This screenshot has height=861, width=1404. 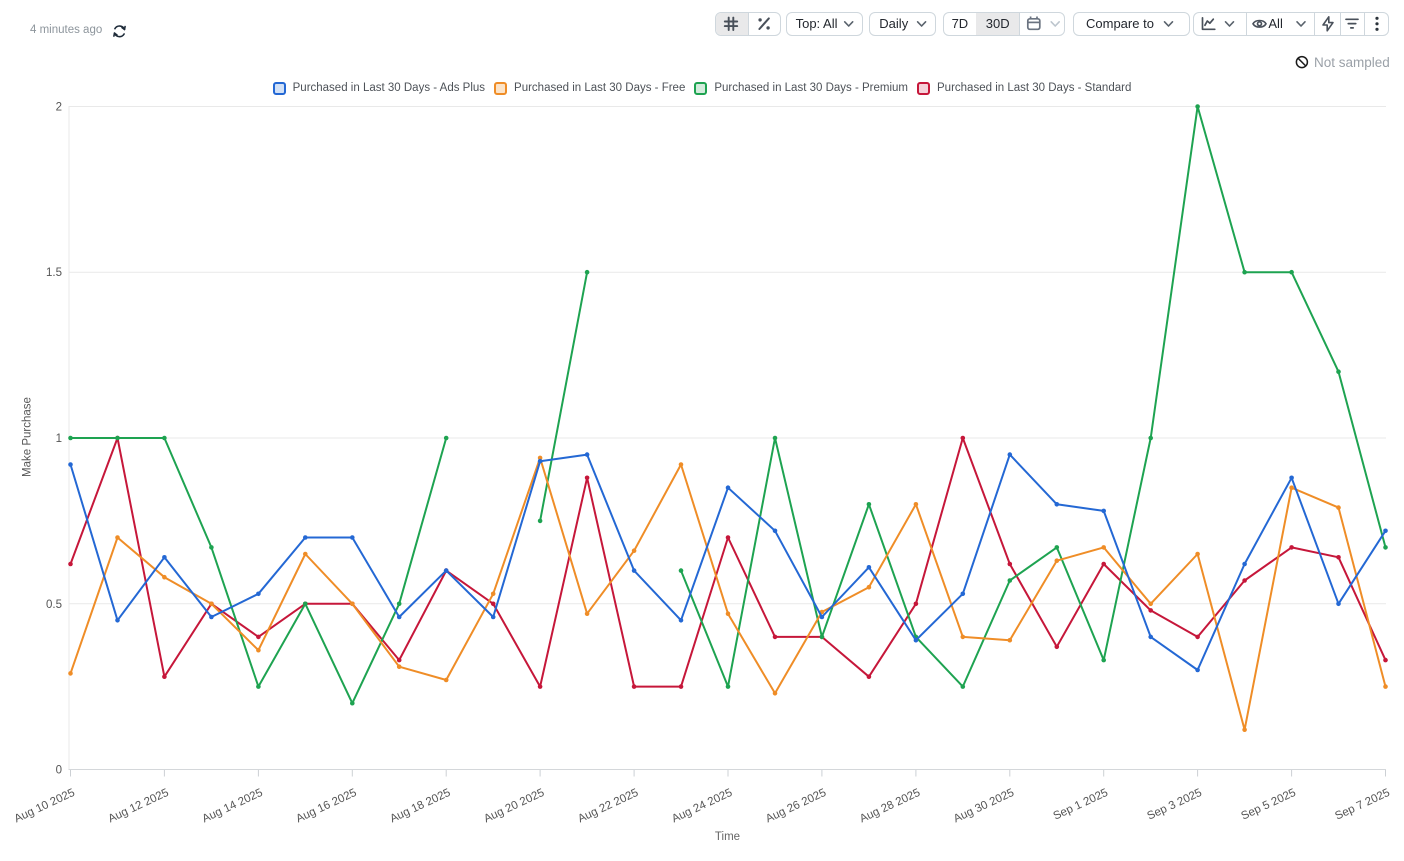 I want to click on svg-text: Aug 30 2025, so click(x=984, y=806).